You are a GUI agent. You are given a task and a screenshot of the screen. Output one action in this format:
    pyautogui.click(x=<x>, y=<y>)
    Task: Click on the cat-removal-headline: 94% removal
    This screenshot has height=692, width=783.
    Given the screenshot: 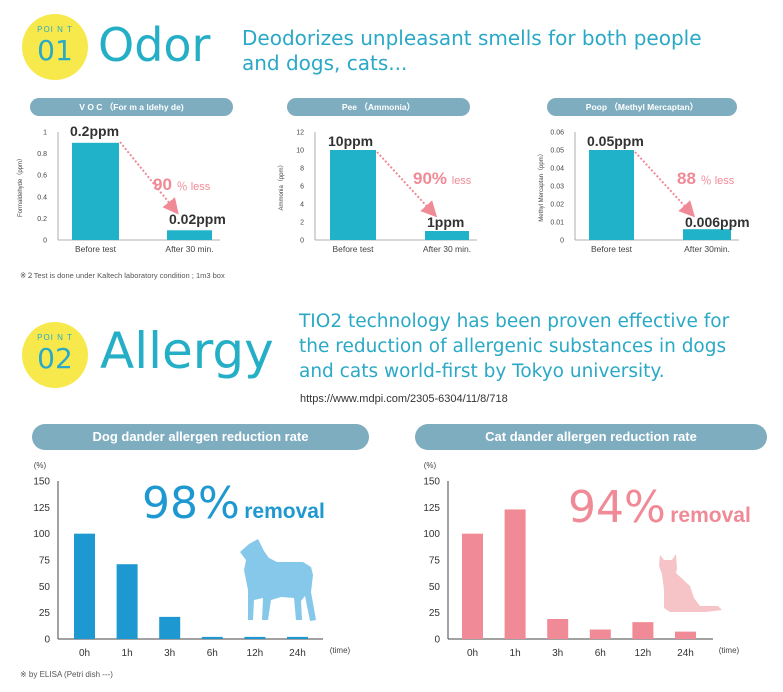 What is the action you would take?
    pyautogui.click(x=659, y=507)
    